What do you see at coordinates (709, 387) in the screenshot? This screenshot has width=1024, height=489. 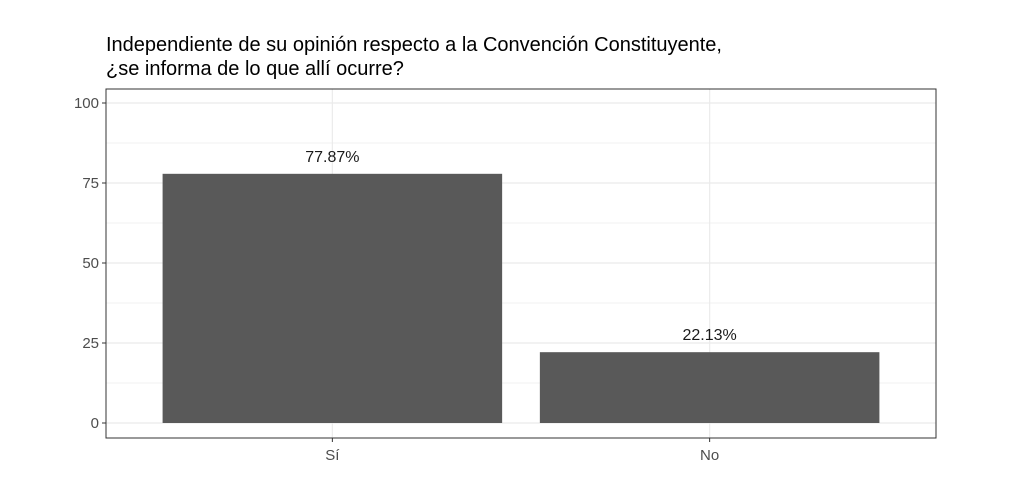 I see `bar` at bounding box center [709, 387].